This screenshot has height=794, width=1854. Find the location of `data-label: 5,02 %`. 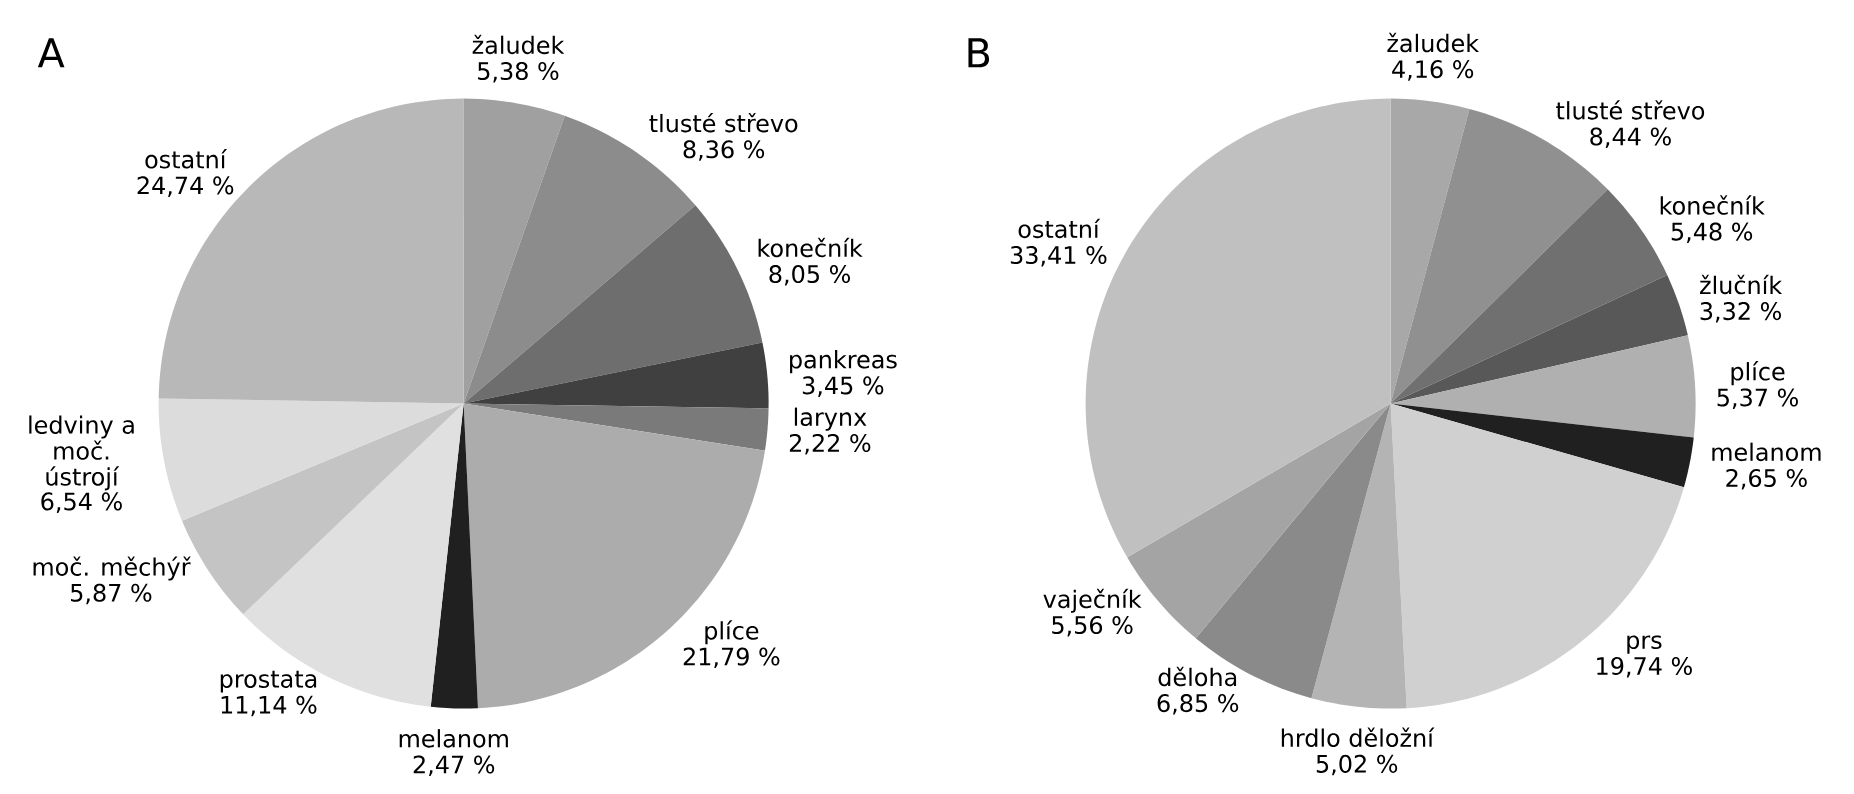

data-label: 5,02 % is located at coordinates (1357, 765).